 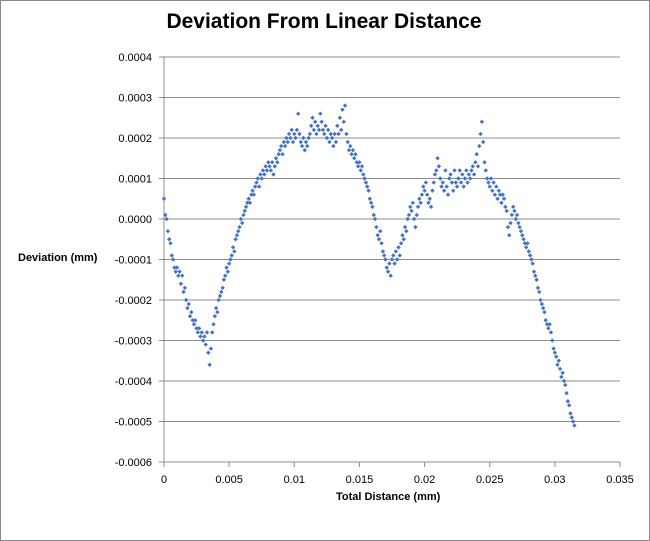 What do you see at coordinates (490, 480) in the screenshot?
I see `x-tick-label: 0.025` at bounding box center [490, 480].